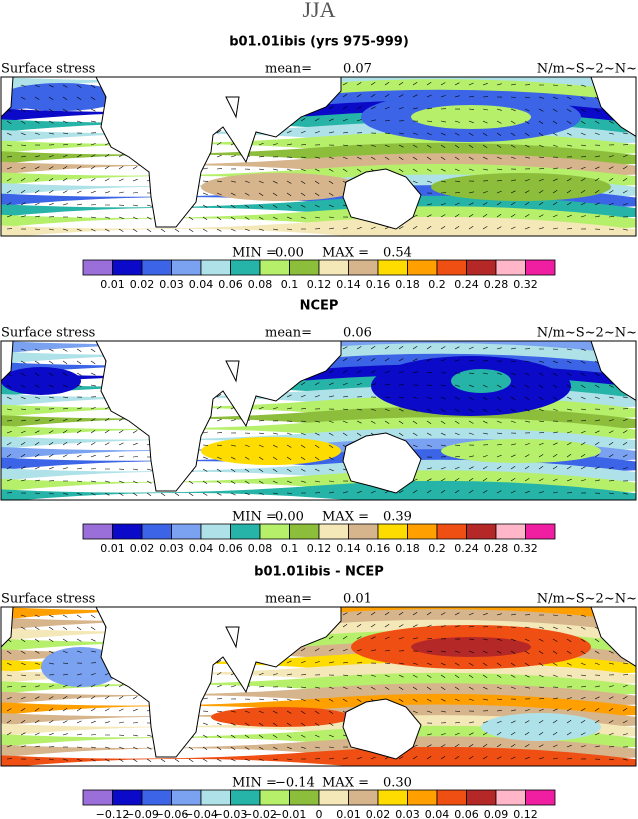 The height and width of the screenshot is (819, 638). I want to click on panel-title: NCEP, so click(319, 306).